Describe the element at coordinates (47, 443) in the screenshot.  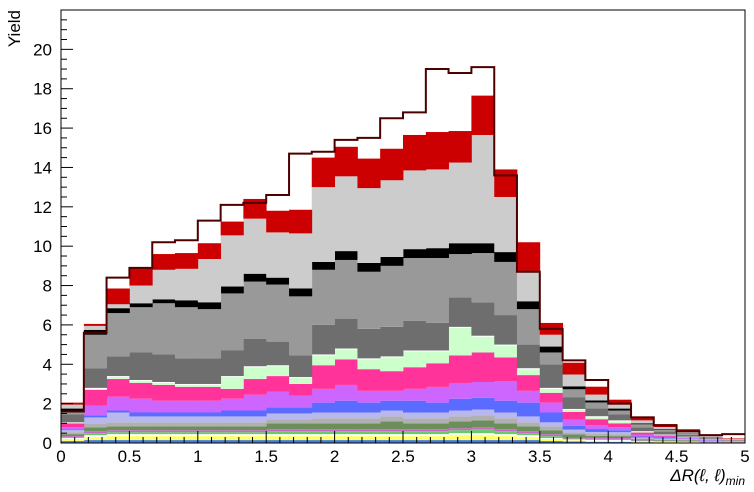
I see `y-tick-label: 0` at that location.